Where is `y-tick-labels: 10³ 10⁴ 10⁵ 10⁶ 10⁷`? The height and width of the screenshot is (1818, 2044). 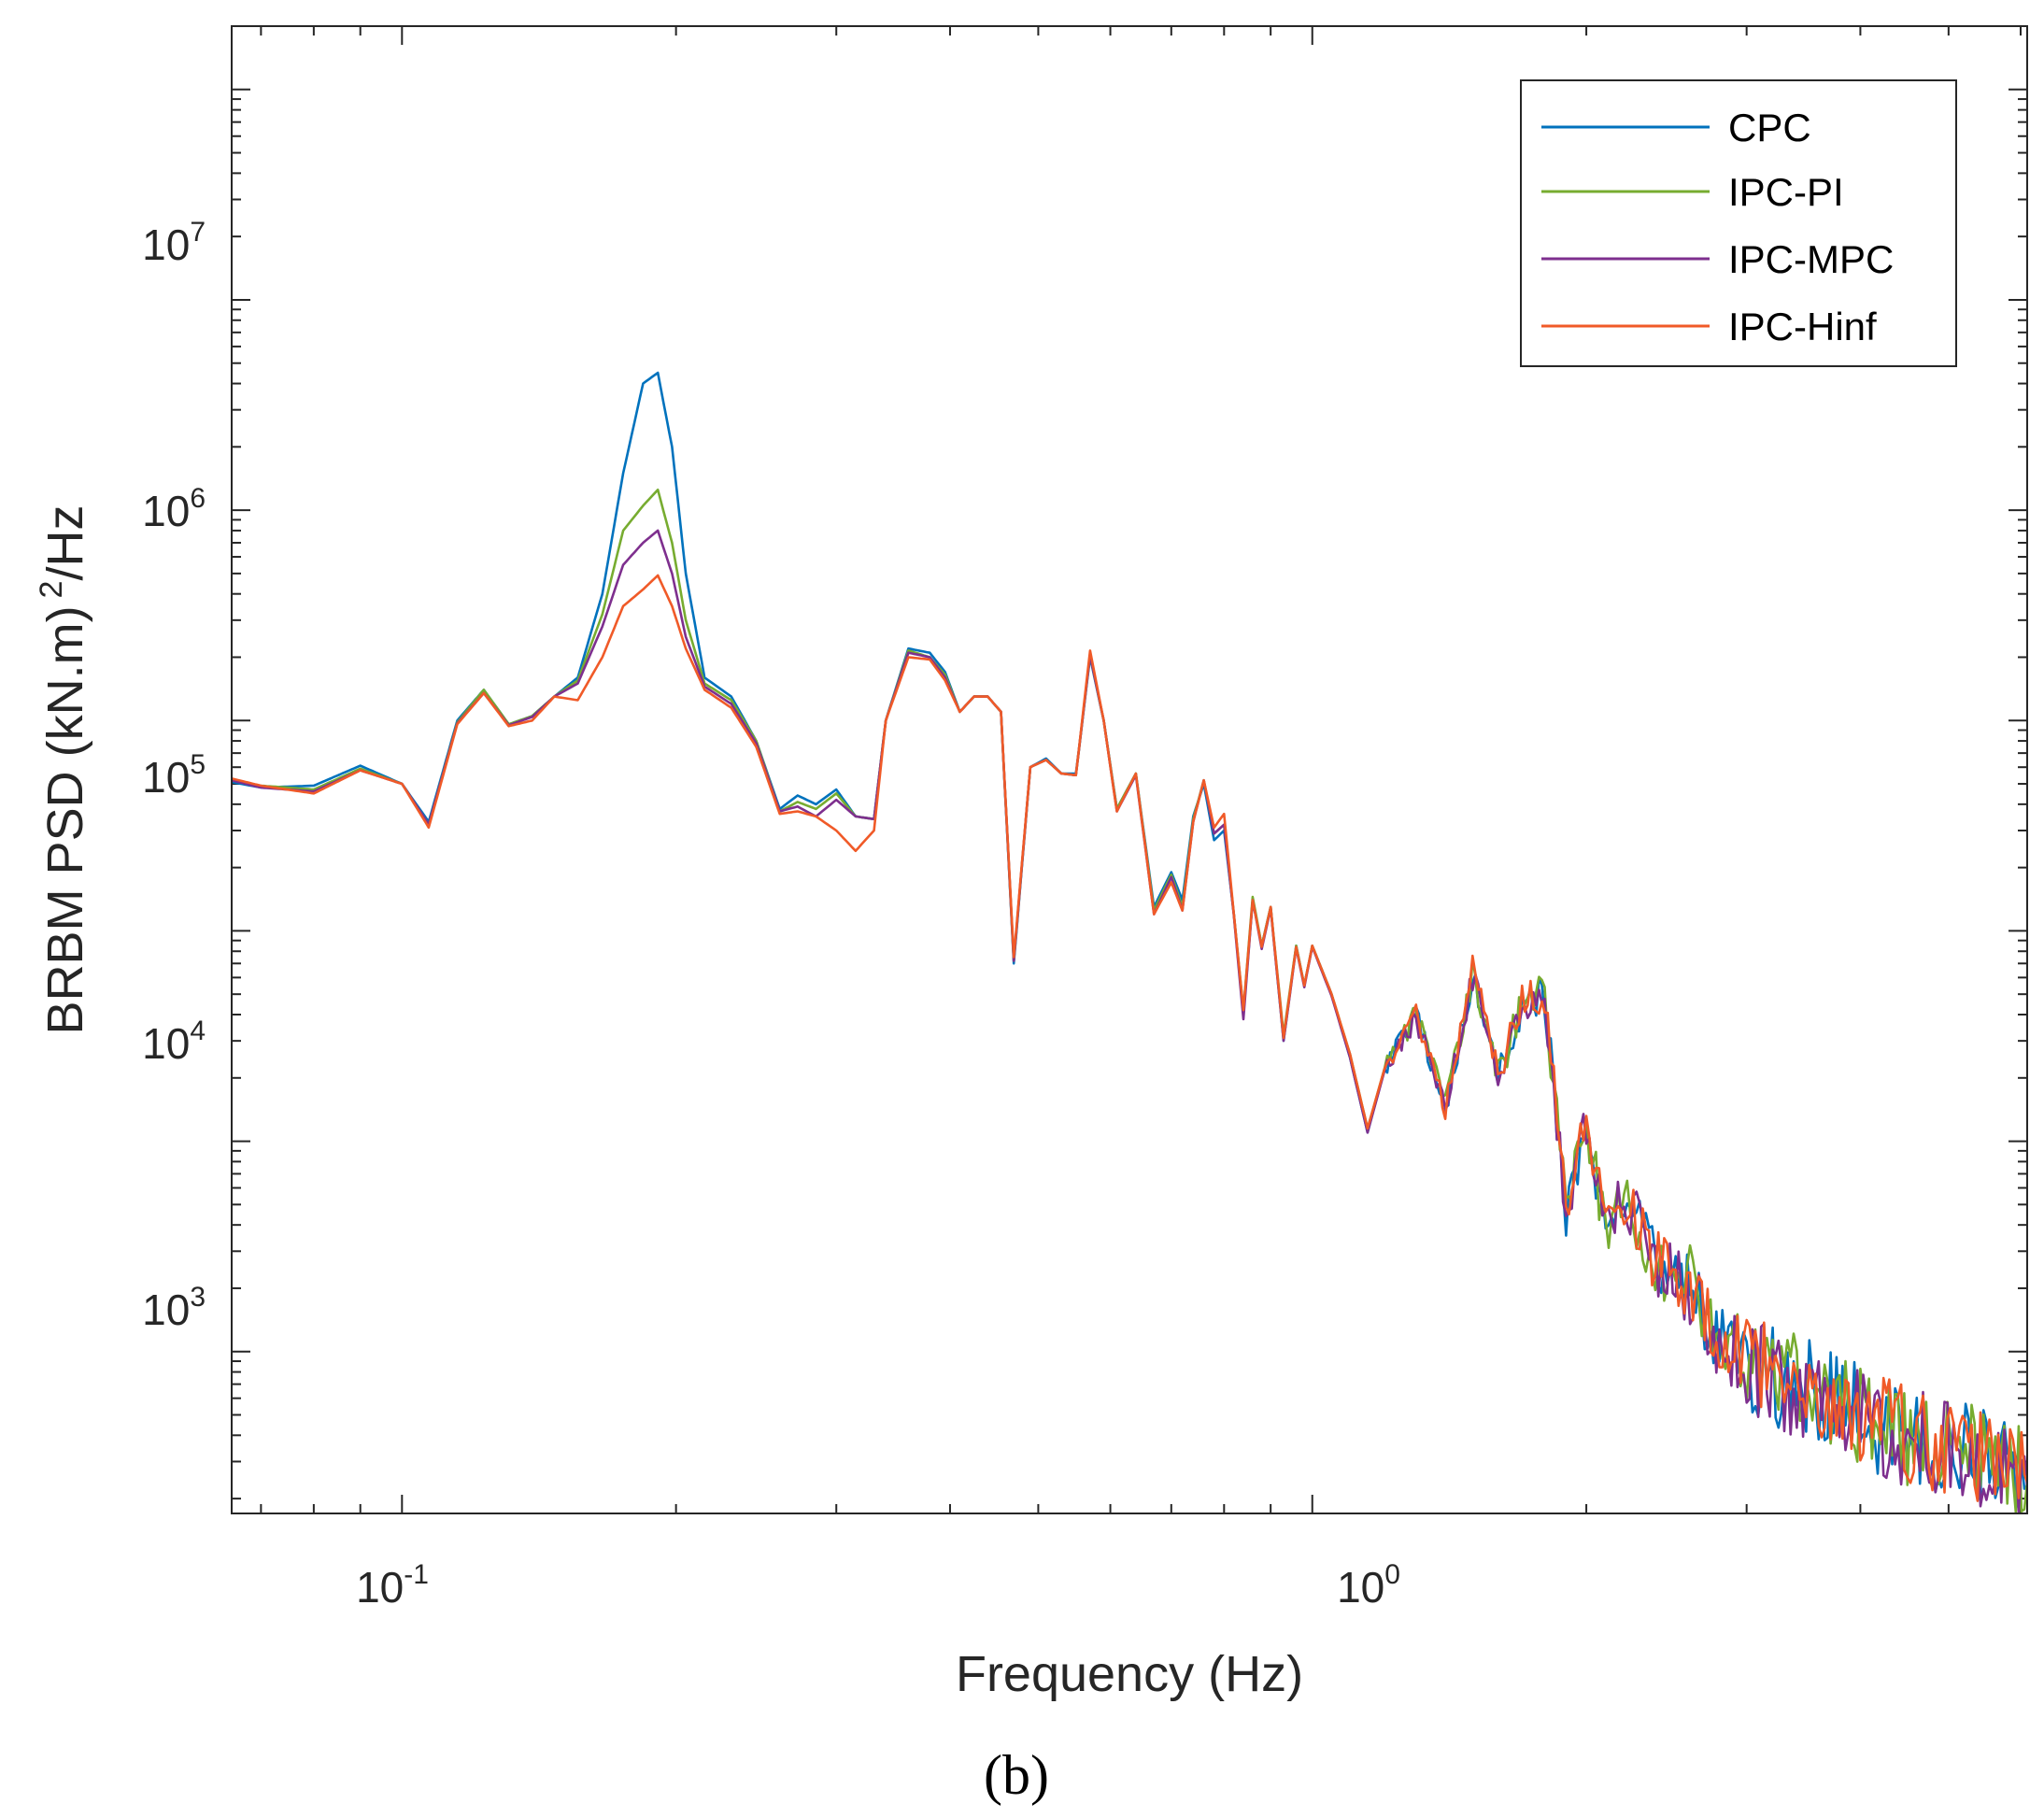
y-tick-labels: 10³ 10⁴ 10⁵ 10⁶ 10⁷ is located at coordinates (174, 775).